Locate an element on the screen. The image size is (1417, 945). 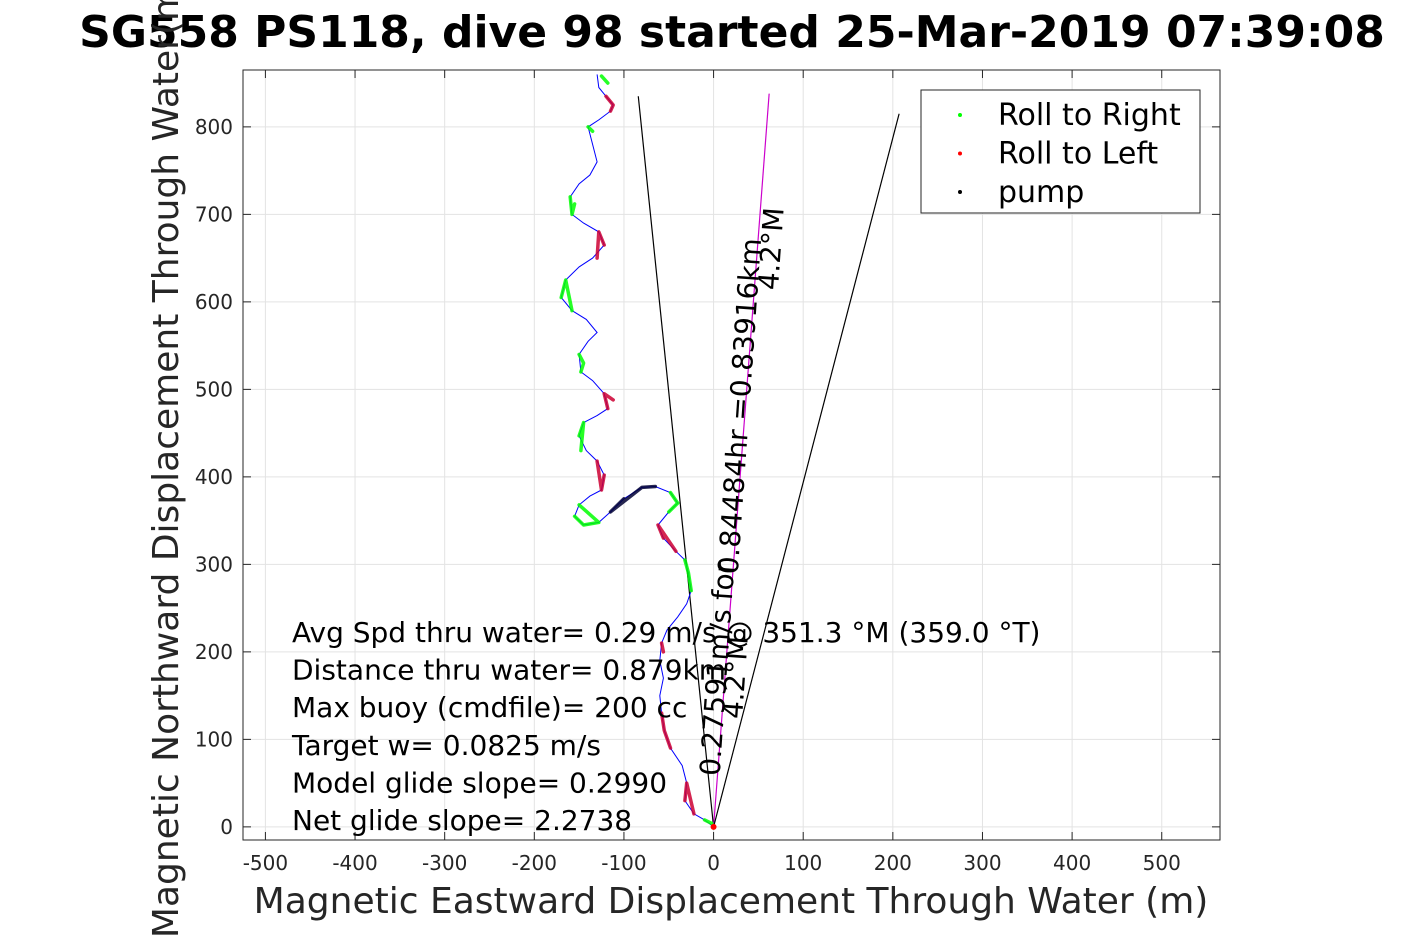
y-tick-label: 200 is located at coordinates (214, 652).